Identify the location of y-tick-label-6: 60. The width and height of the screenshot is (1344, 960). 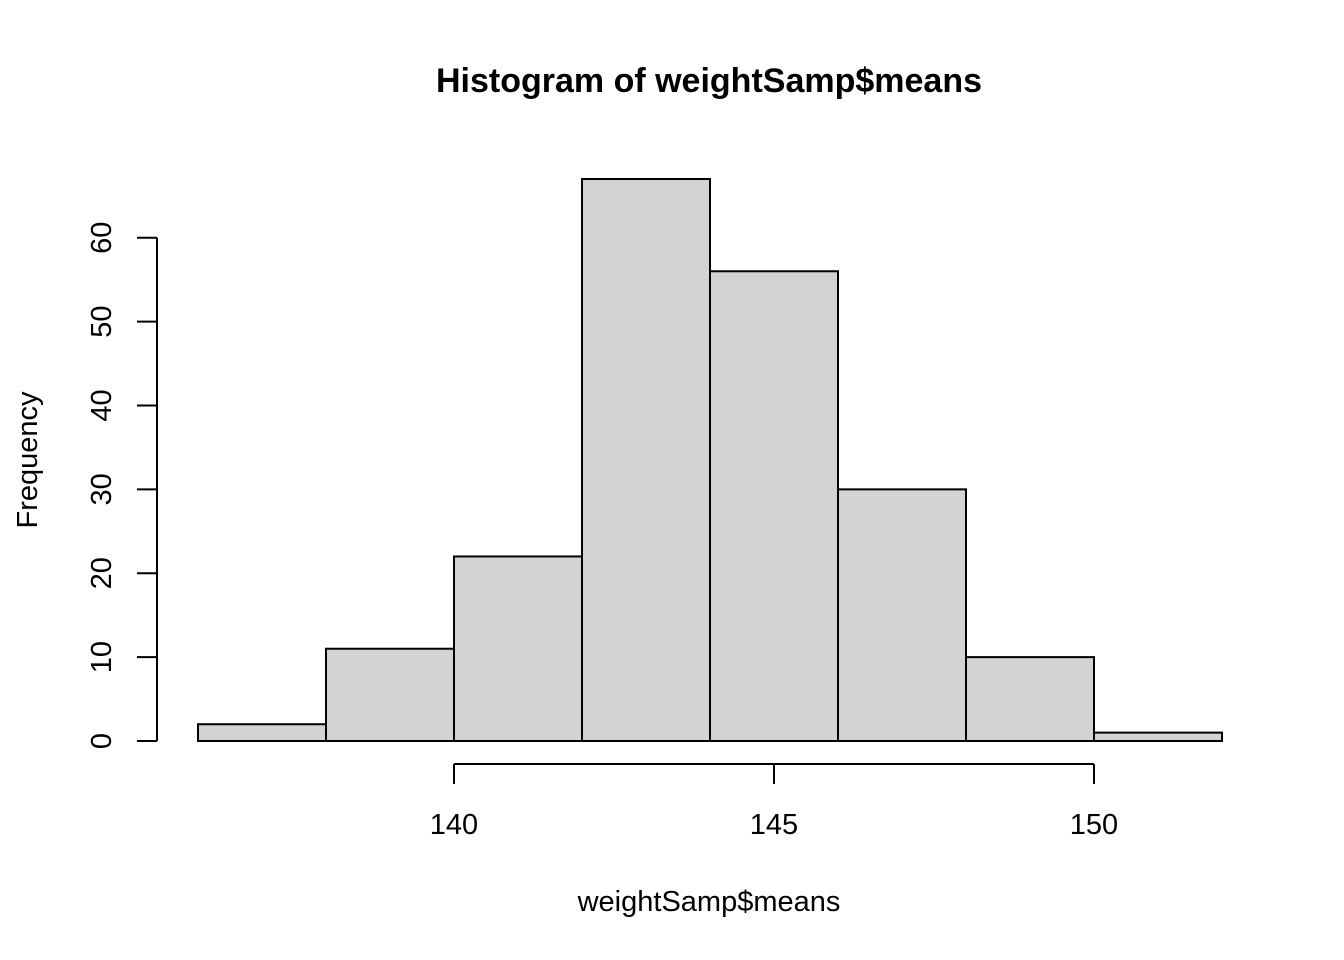
(102, 238).